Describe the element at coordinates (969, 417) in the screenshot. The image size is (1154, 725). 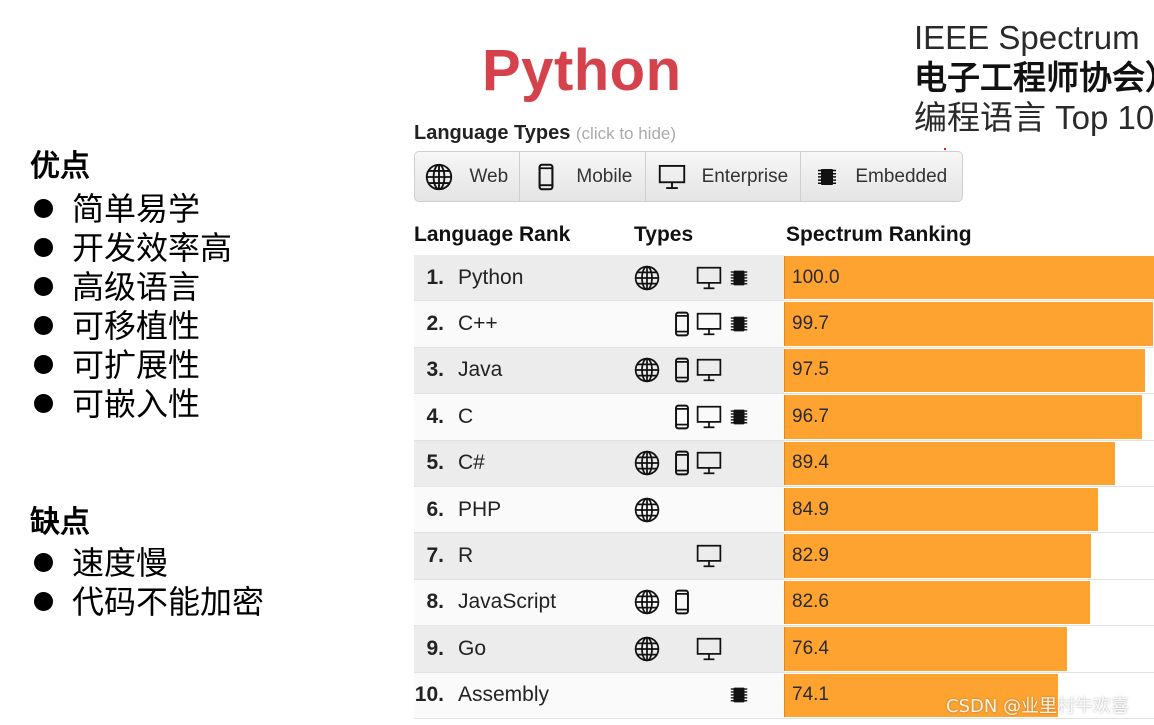
I see `bar-track: 96.7` at that location.